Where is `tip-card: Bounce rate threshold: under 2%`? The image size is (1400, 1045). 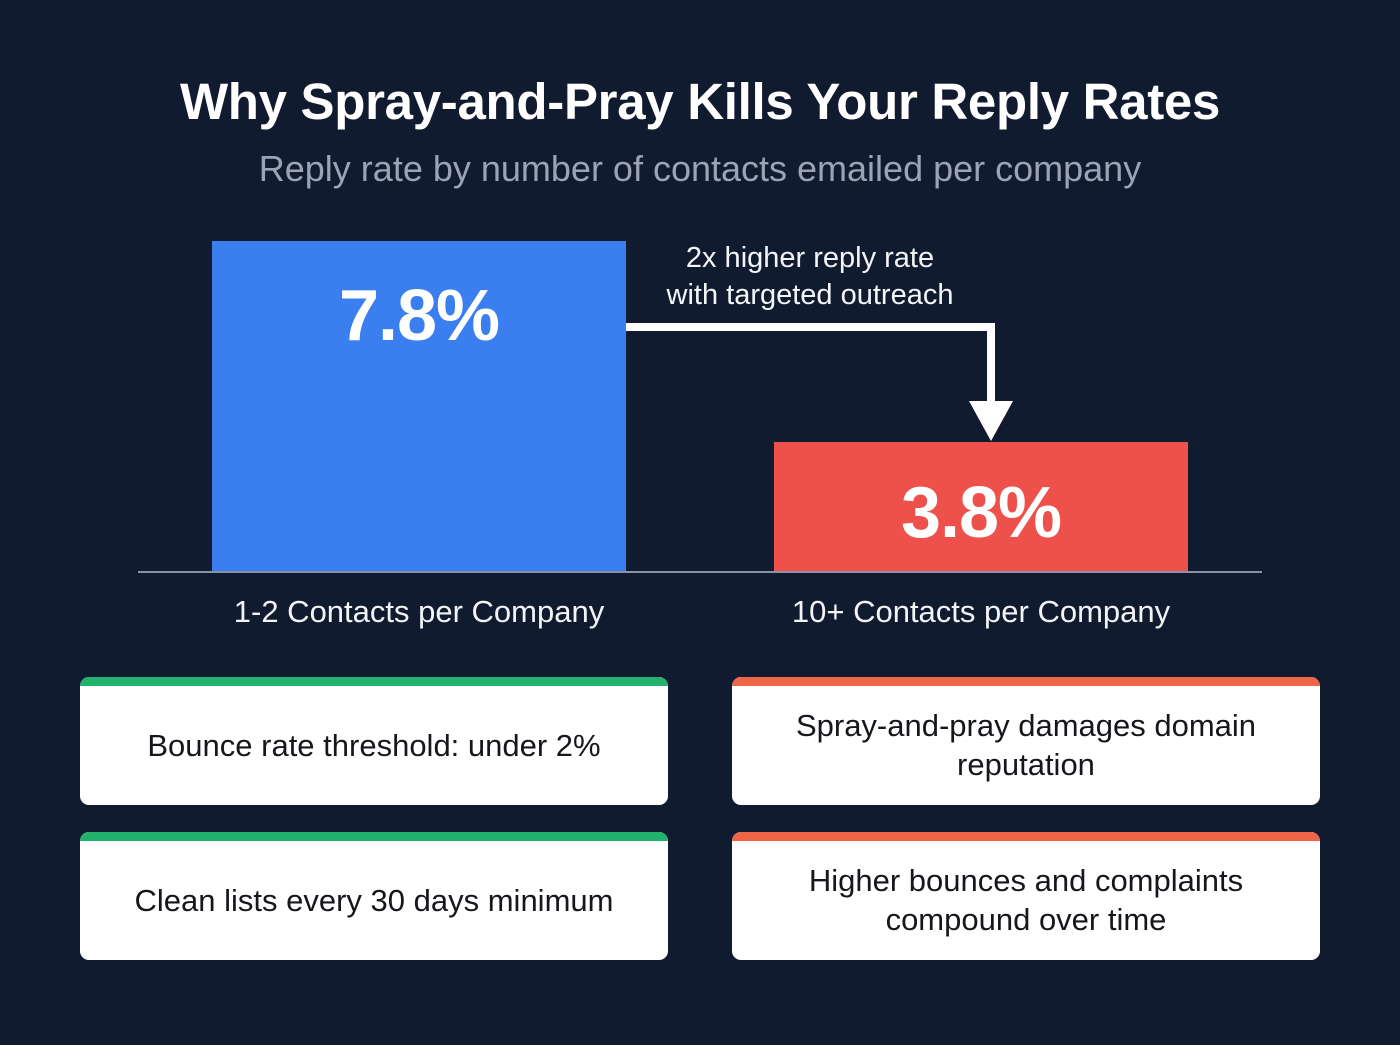 tip-card: Bounce rate threshold: under 2% is located at coordinates (374, 741).